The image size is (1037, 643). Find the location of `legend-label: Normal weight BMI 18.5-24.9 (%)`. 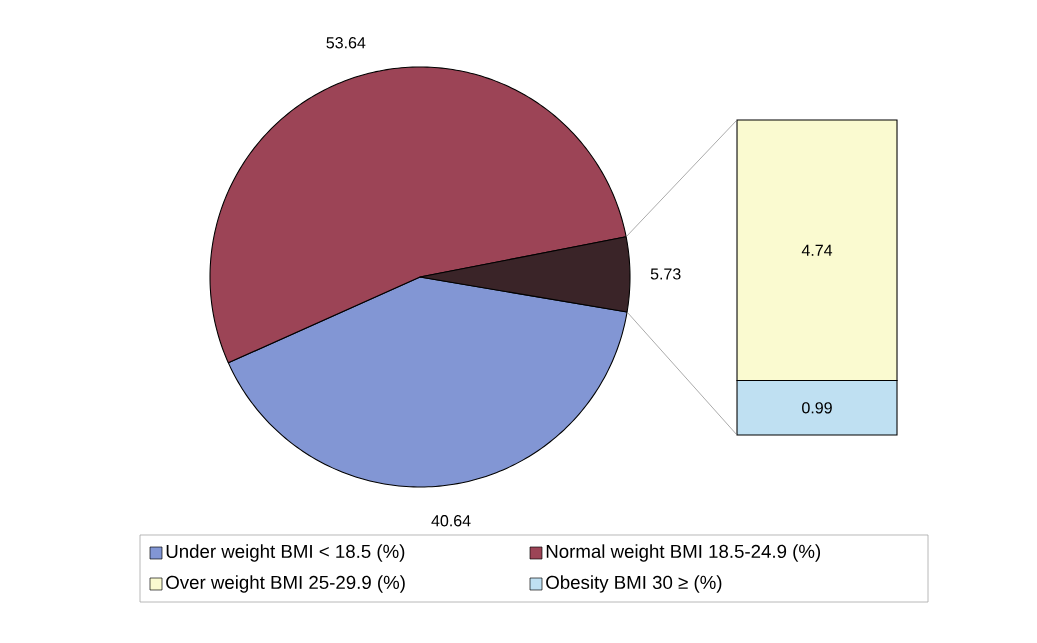

legend-label: Normal weight BMI 18.5-24.9 (%) is located at coordinates (683, 553).